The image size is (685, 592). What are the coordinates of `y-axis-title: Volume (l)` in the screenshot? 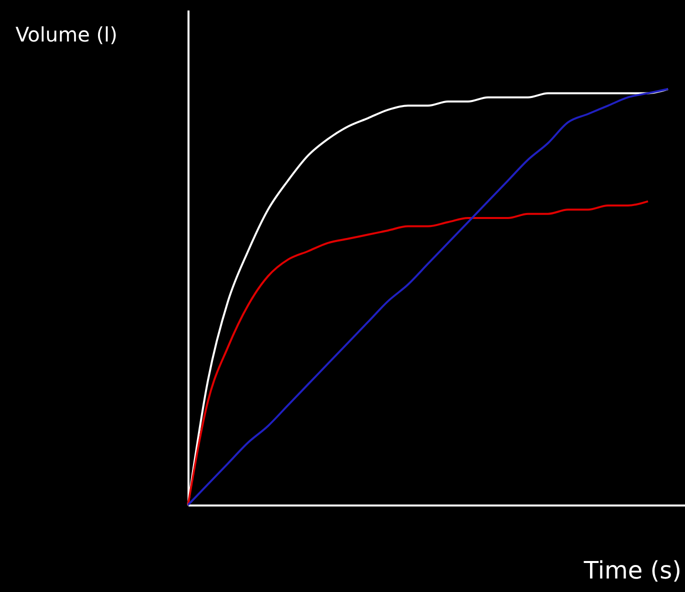 It's located at (67, 34).